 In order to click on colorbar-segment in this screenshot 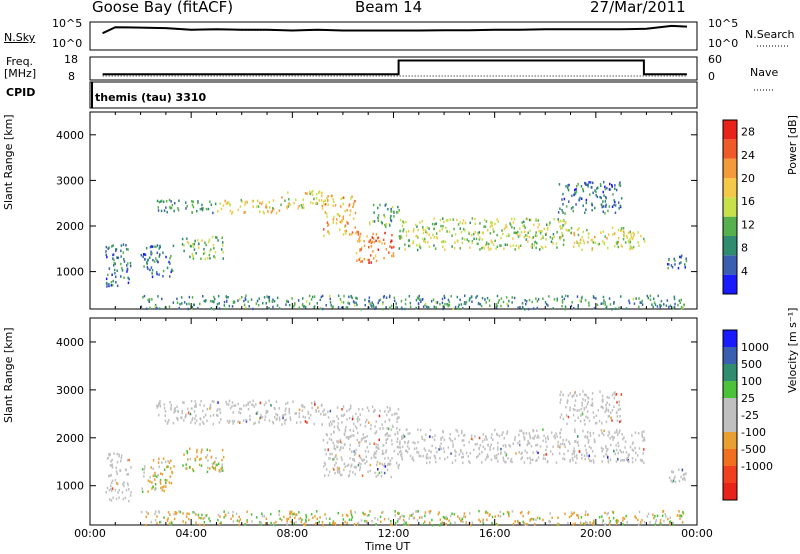, I will do `click(730, 130)`.